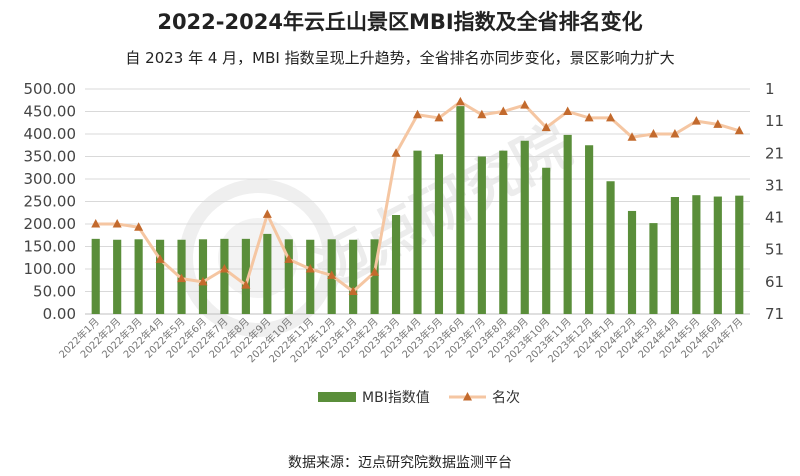 The height and width of the screenshot is (476, 800). Describe the element at coordinates (774, 250) in the screenshot. I see `y-right-tick-label: 51` at that location.